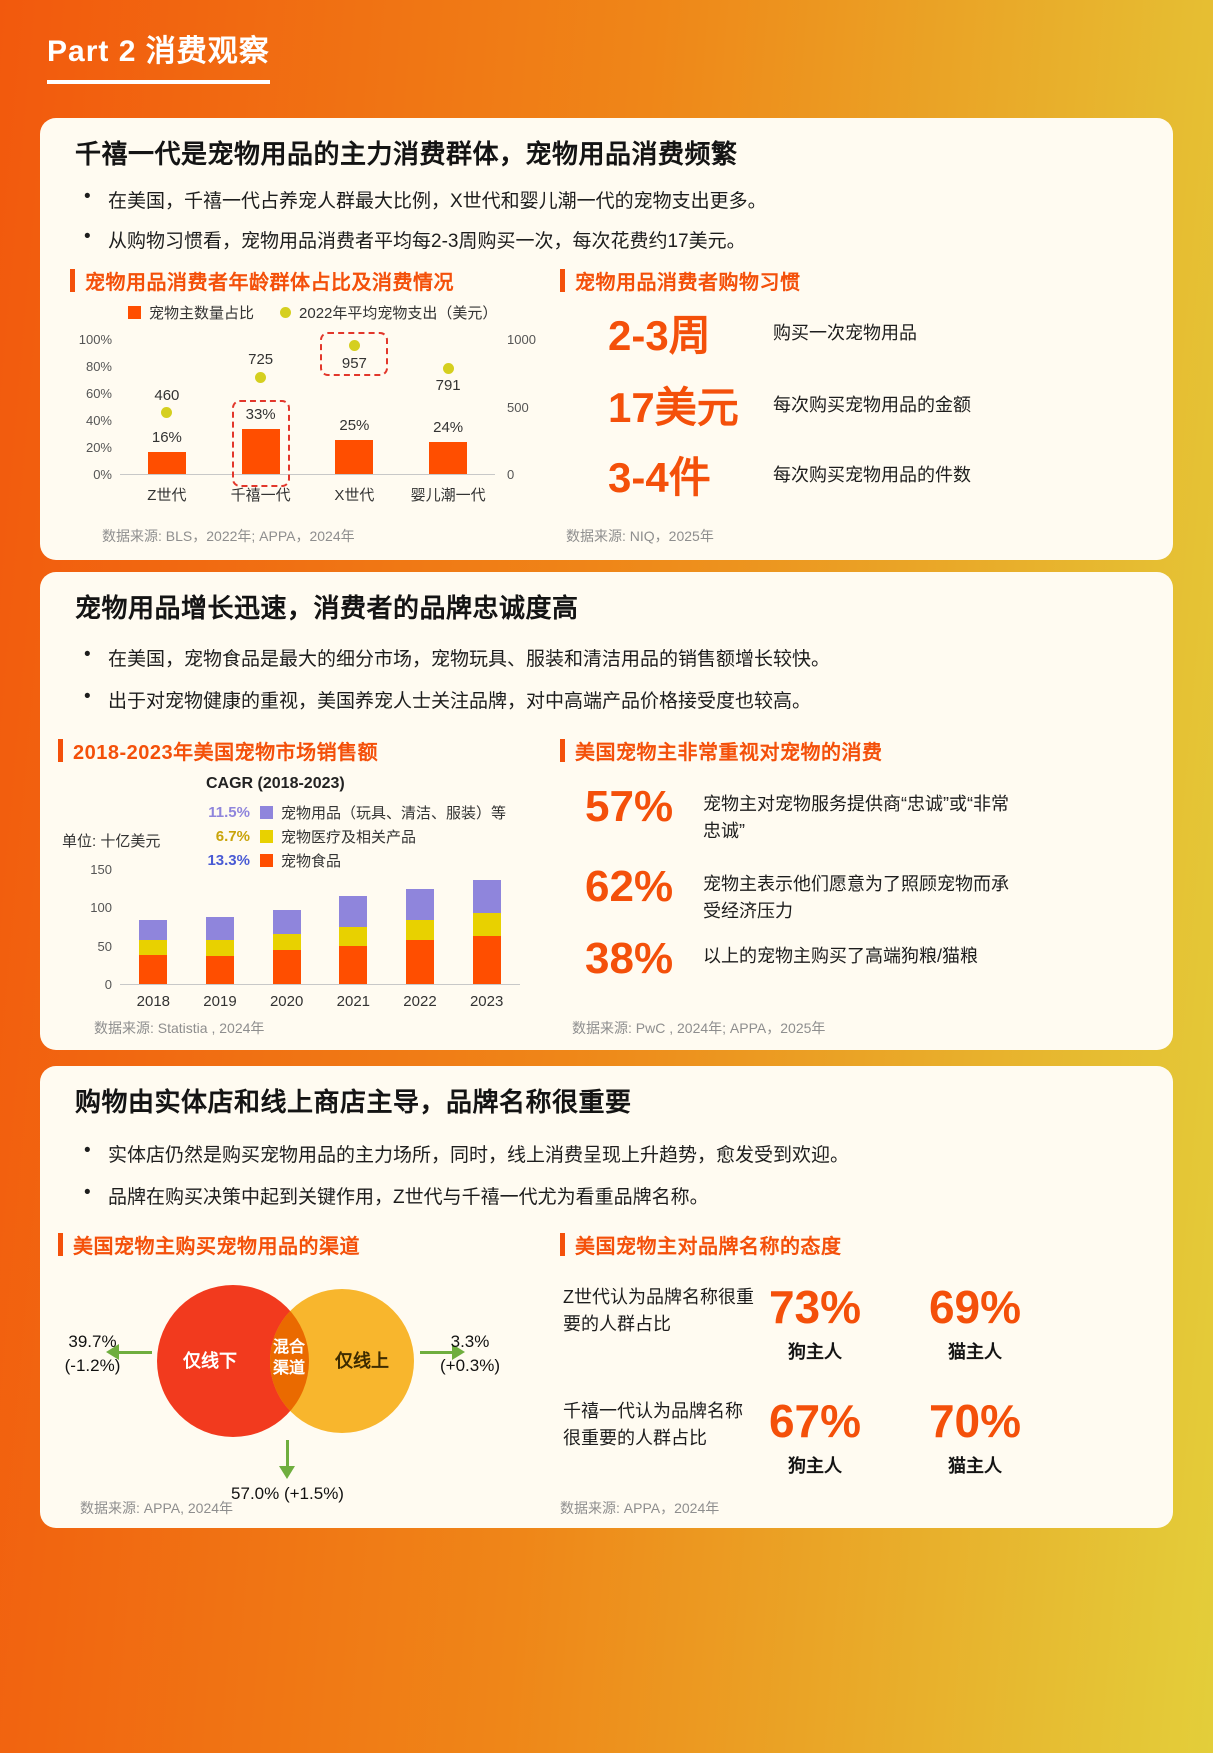 Image resolution: width=1213 pixels, height=1753 pixels. I want to click on axis-tick-right: 0, so click(511, 474).